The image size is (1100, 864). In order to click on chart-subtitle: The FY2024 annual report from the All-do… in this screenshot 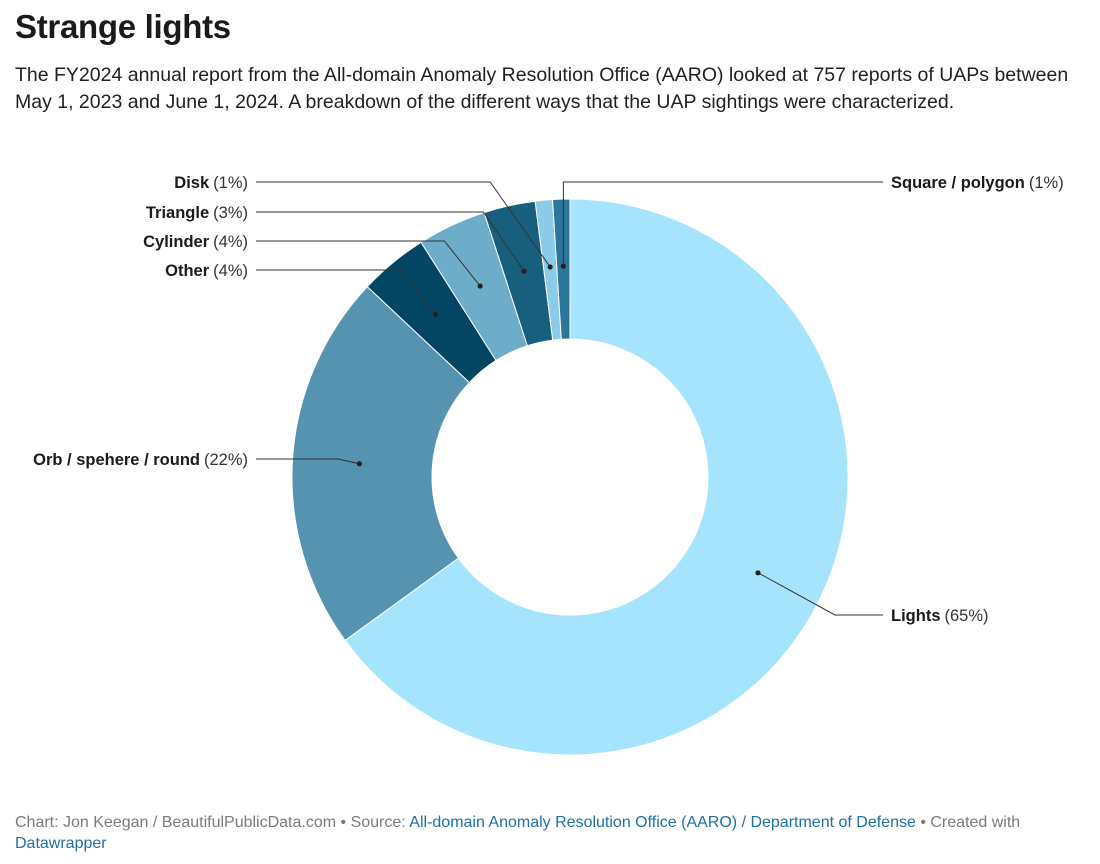, I will do `click(542, 88)`.